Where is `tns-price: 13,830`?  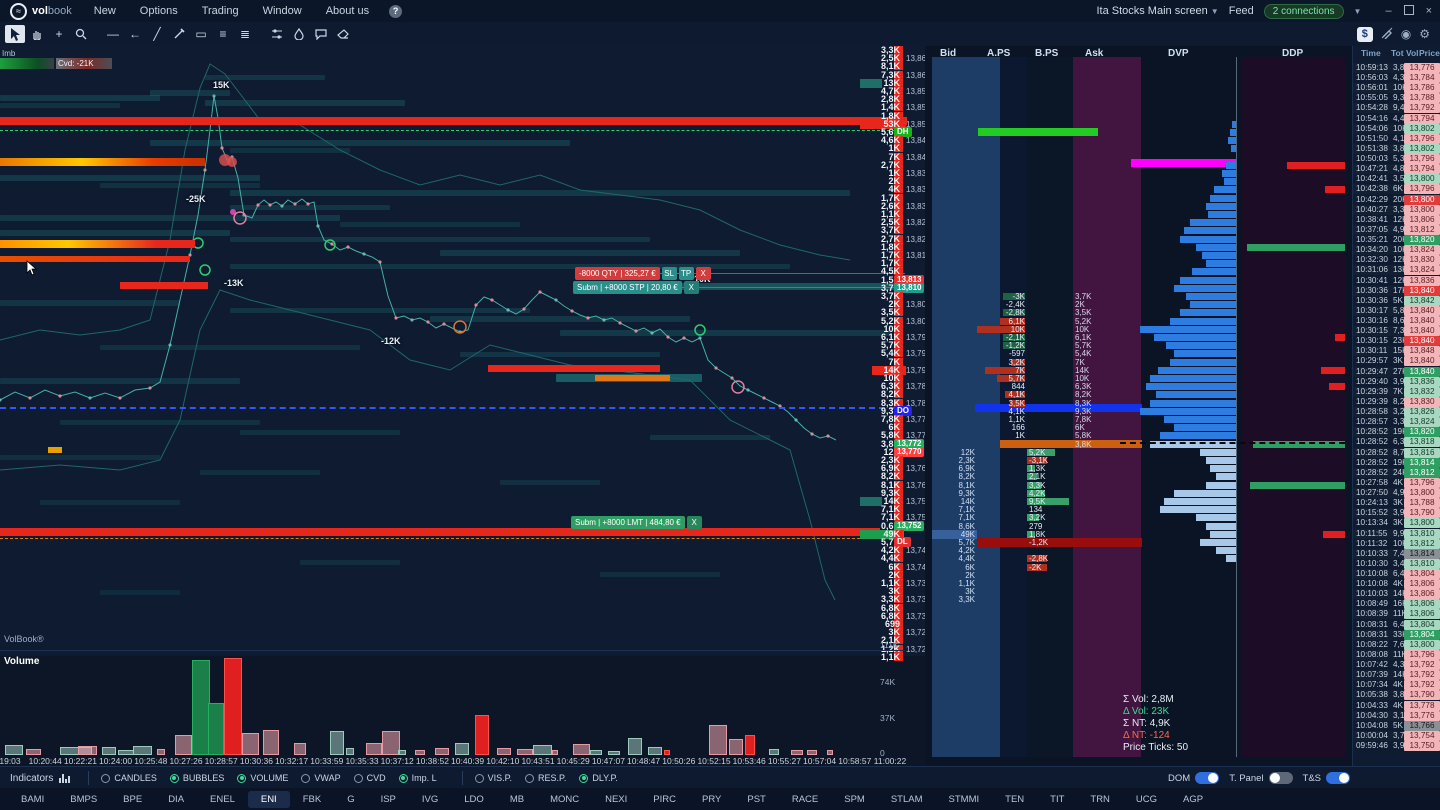 tns-price: 13,830 is located at coordinates (1422, 260).